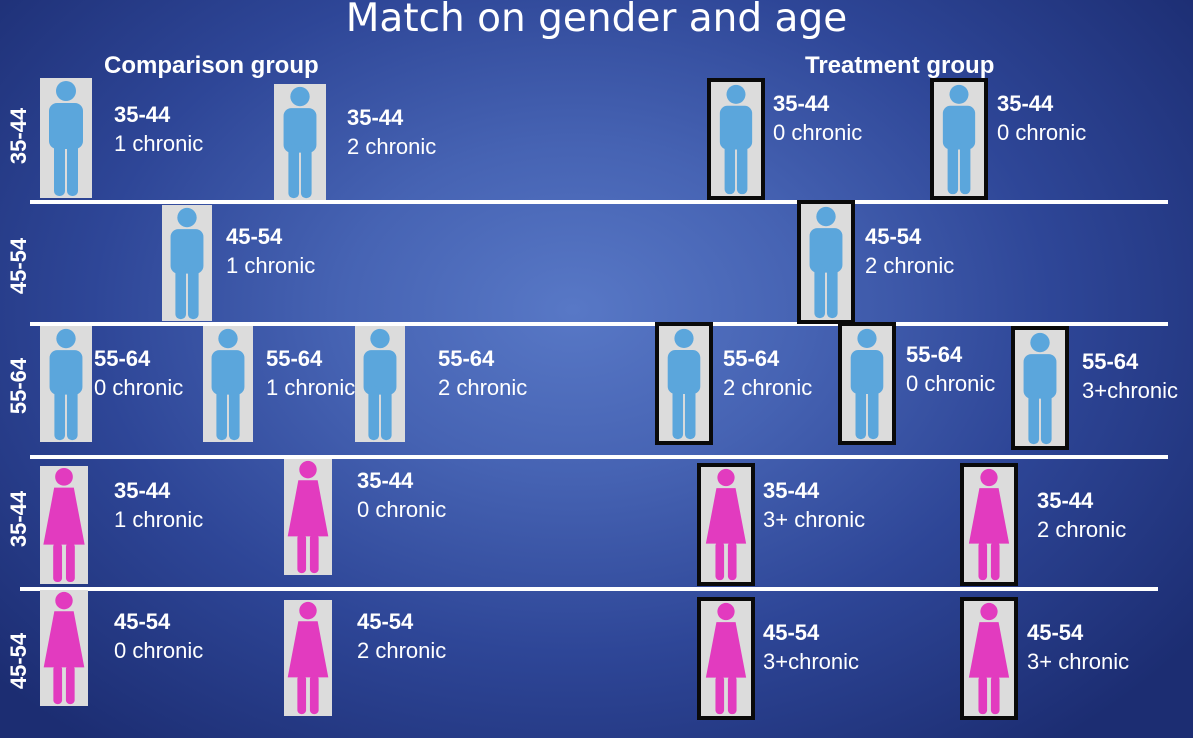 This screenshot has width=1193, height=738. Describe the element at coordinates (211, 65) in the screenshot. I see `comparison-group-heading: Comparison group` at that location.